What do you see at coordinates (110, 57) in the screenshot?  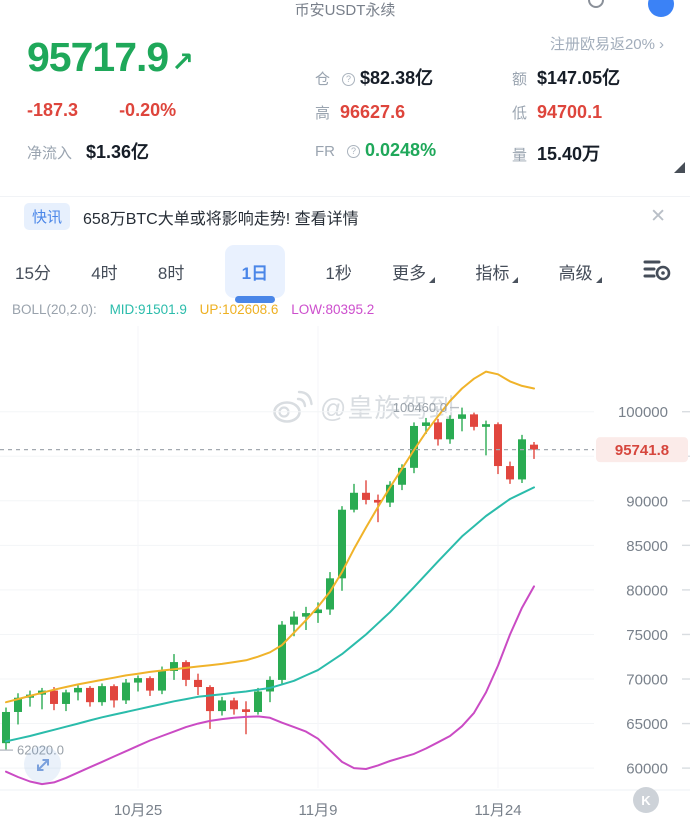 I see `last-price: 95717.9 ↗` at bounding box center [110, 57].